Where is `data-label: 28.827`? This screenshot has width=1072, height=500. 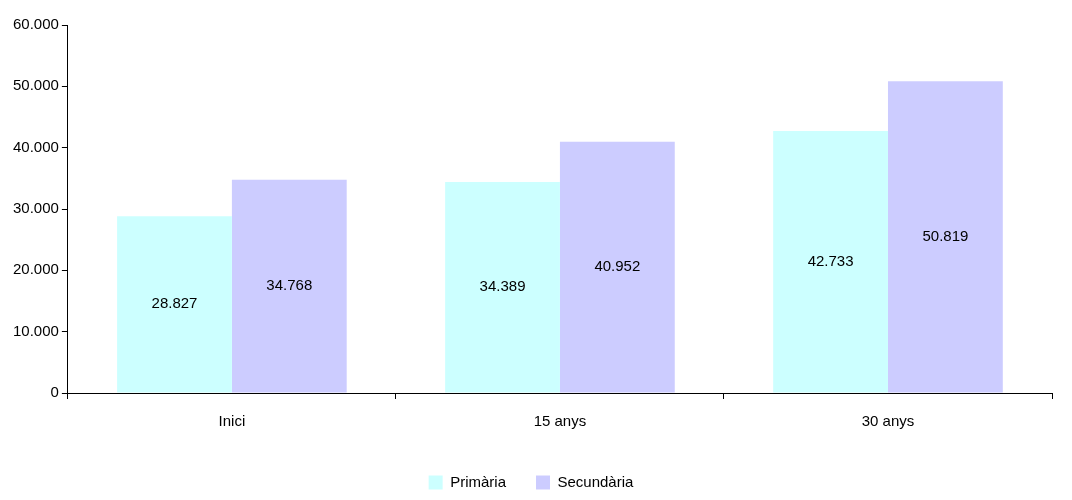
data-label: 28.827 is located at coordinates (174, 303).